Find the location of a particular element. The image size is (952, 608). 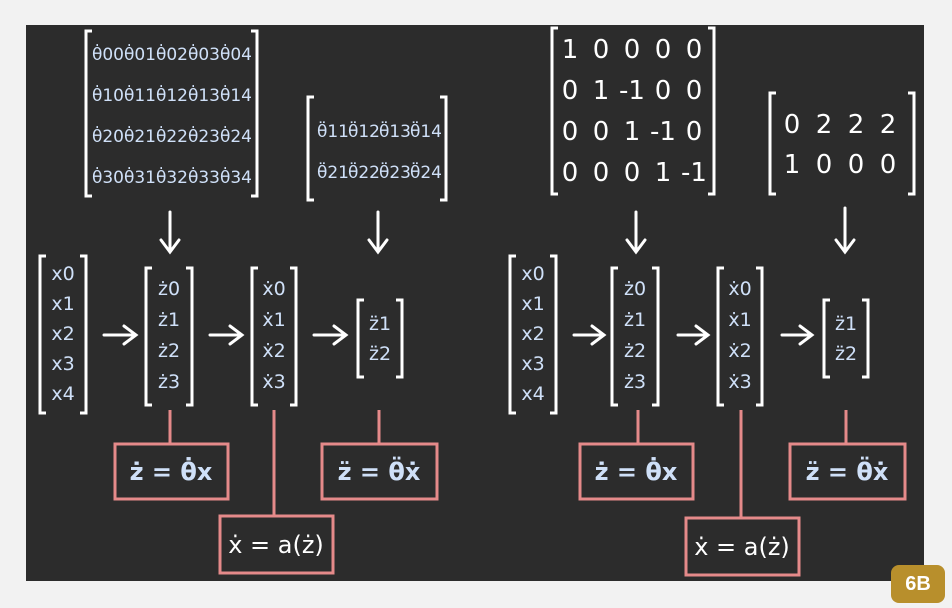

matrix-cell: θ̇32 is located at coordinates (172, 176).